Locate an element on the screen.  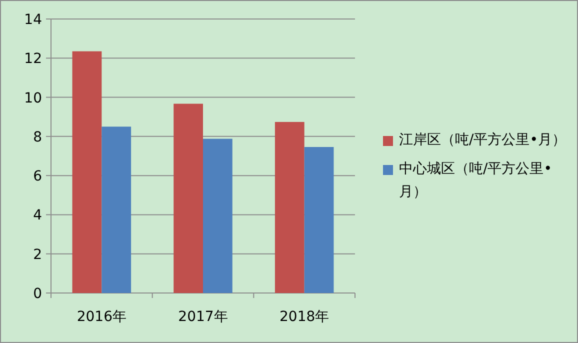
x-tick-label: 2018年 is located at coordinates (305, 317).